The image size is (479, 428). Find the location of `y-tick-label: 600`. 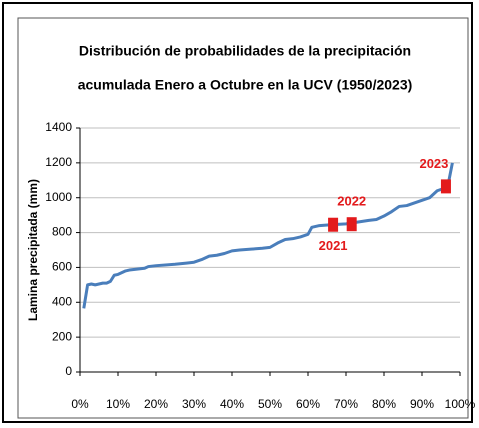

y-tick-label: 600 is located at coordinates (62, 267).